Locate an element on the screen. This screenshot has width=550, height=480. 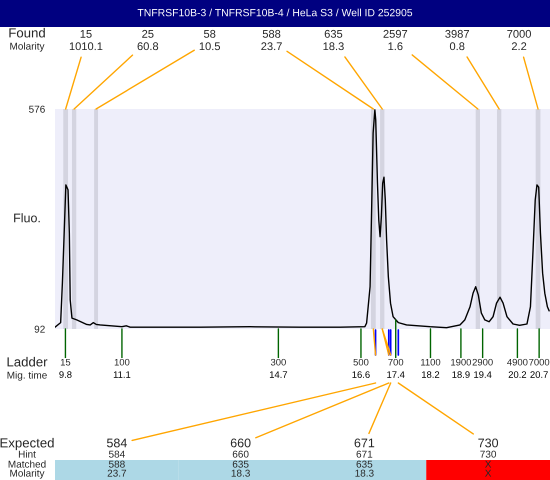
annotation: 7000 is located at coordinates (539, 362).